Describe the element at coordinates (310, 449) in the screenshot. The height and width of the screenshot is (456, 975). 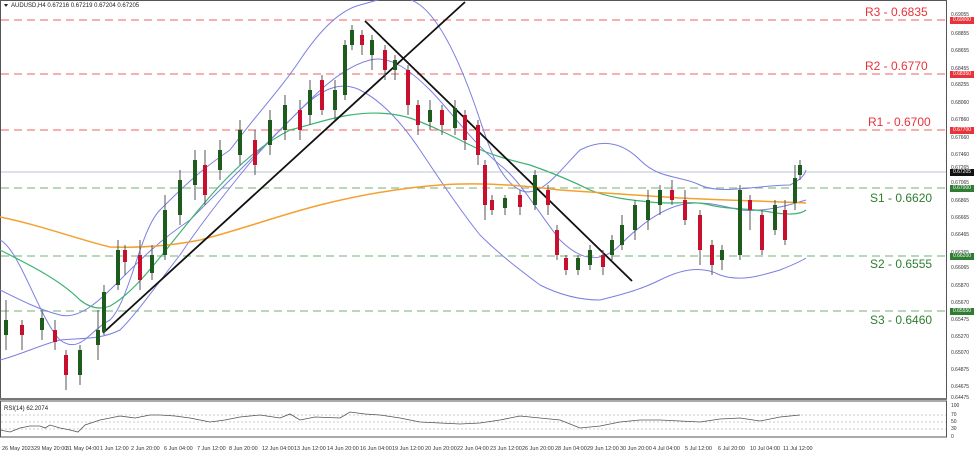
I see `x-tick: 13 Jun 12:00` at that location.